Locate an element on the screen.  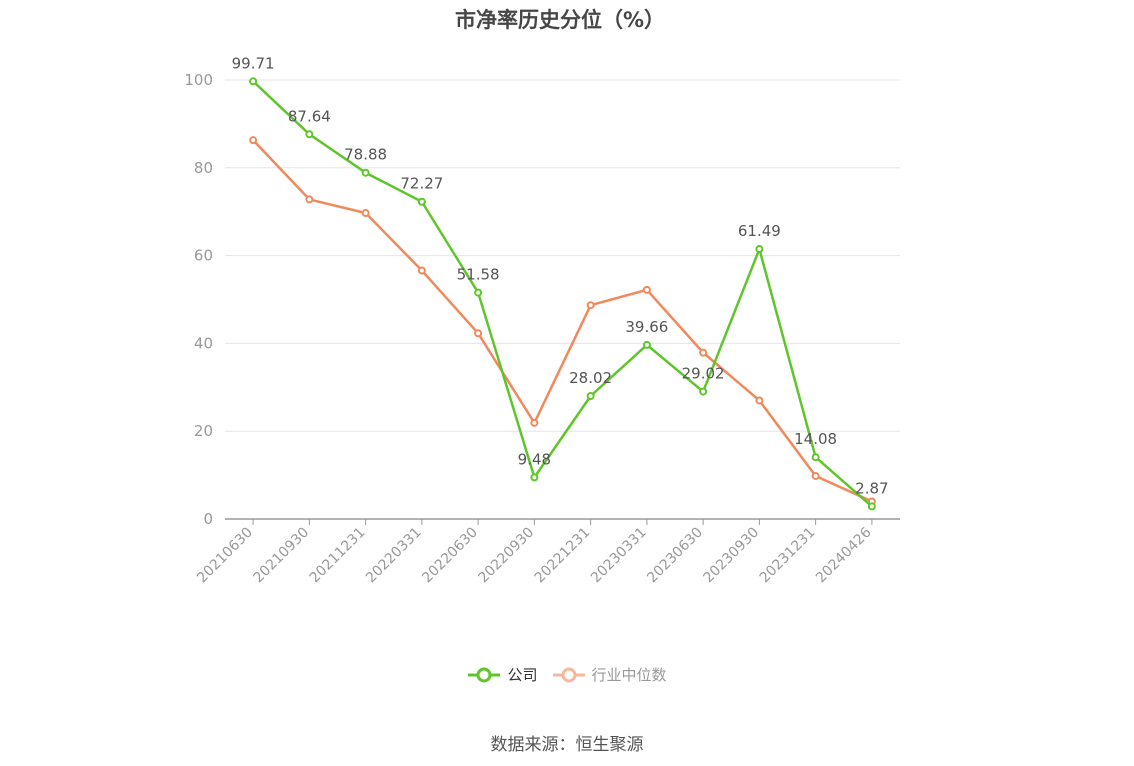
legend-item-industry-median: 行业中位数 is located at coordinates (609, 674).